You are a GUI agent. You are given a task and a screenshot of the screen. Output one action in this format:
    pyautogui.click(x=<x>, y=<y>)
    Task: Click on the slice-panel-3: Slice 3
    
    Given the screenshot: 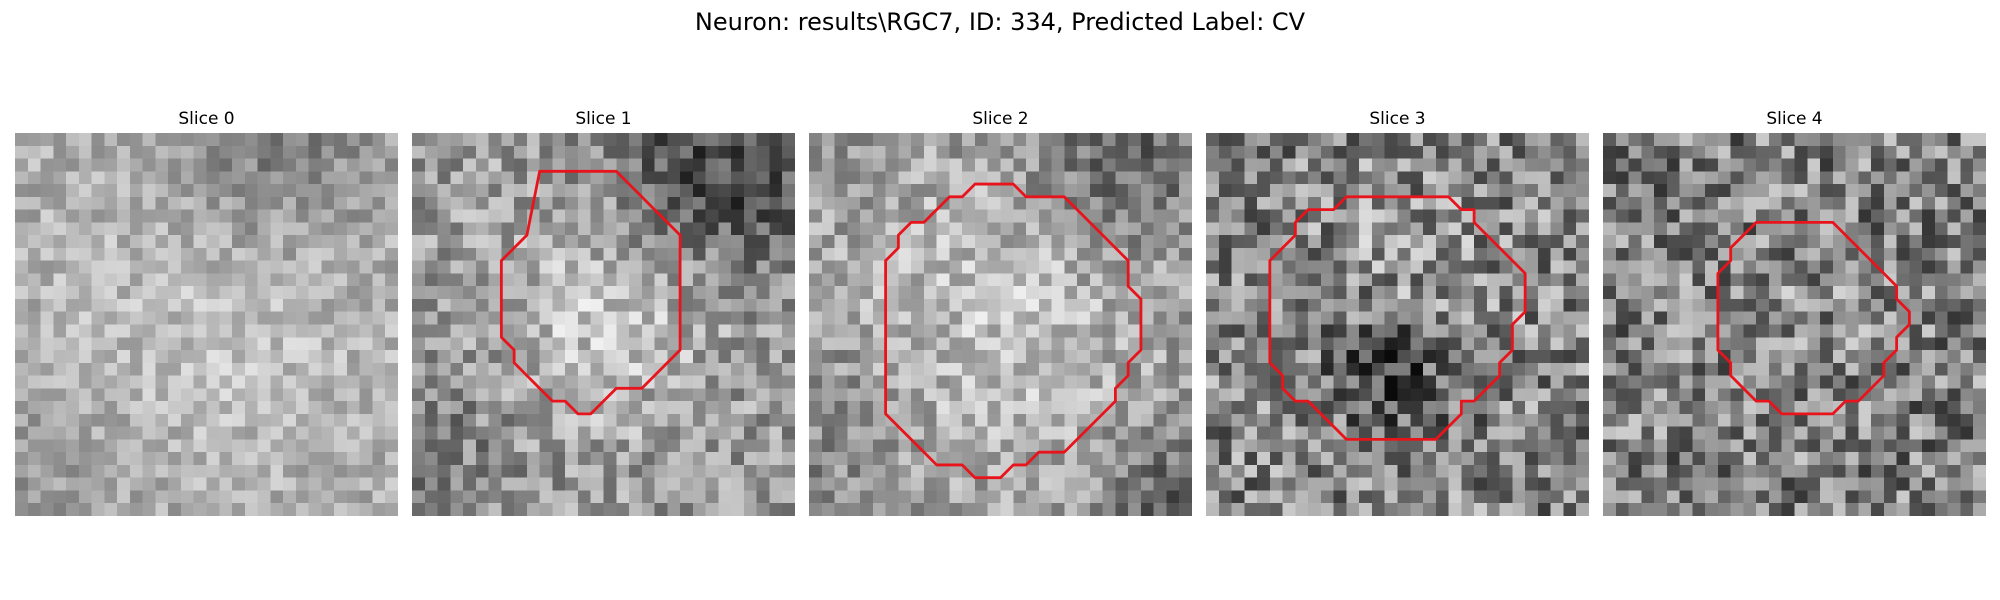 What is the action you would take?
    pyautogui.click(x=1397, y=312)
    